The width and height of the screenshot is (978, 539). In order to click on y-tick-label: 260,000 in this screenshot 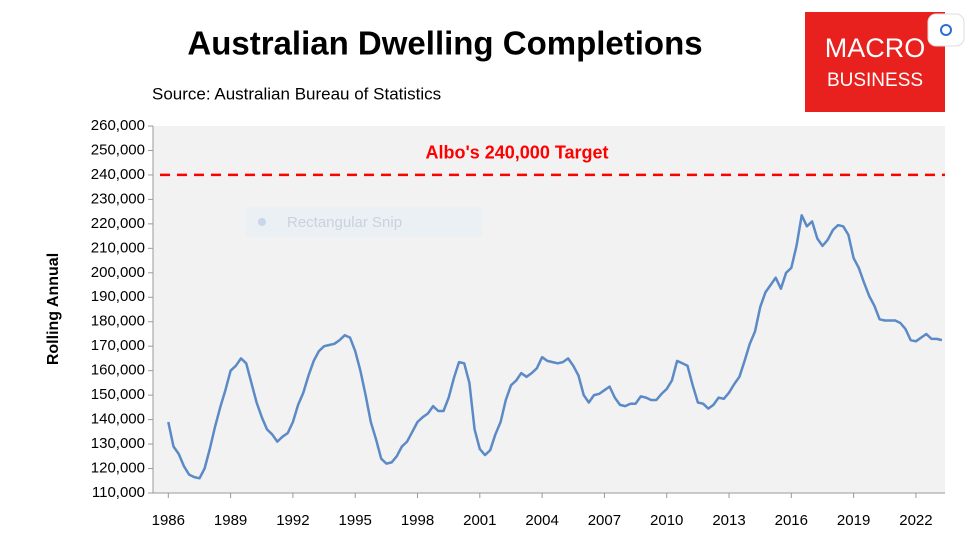, I will do `click(118, 125)`.